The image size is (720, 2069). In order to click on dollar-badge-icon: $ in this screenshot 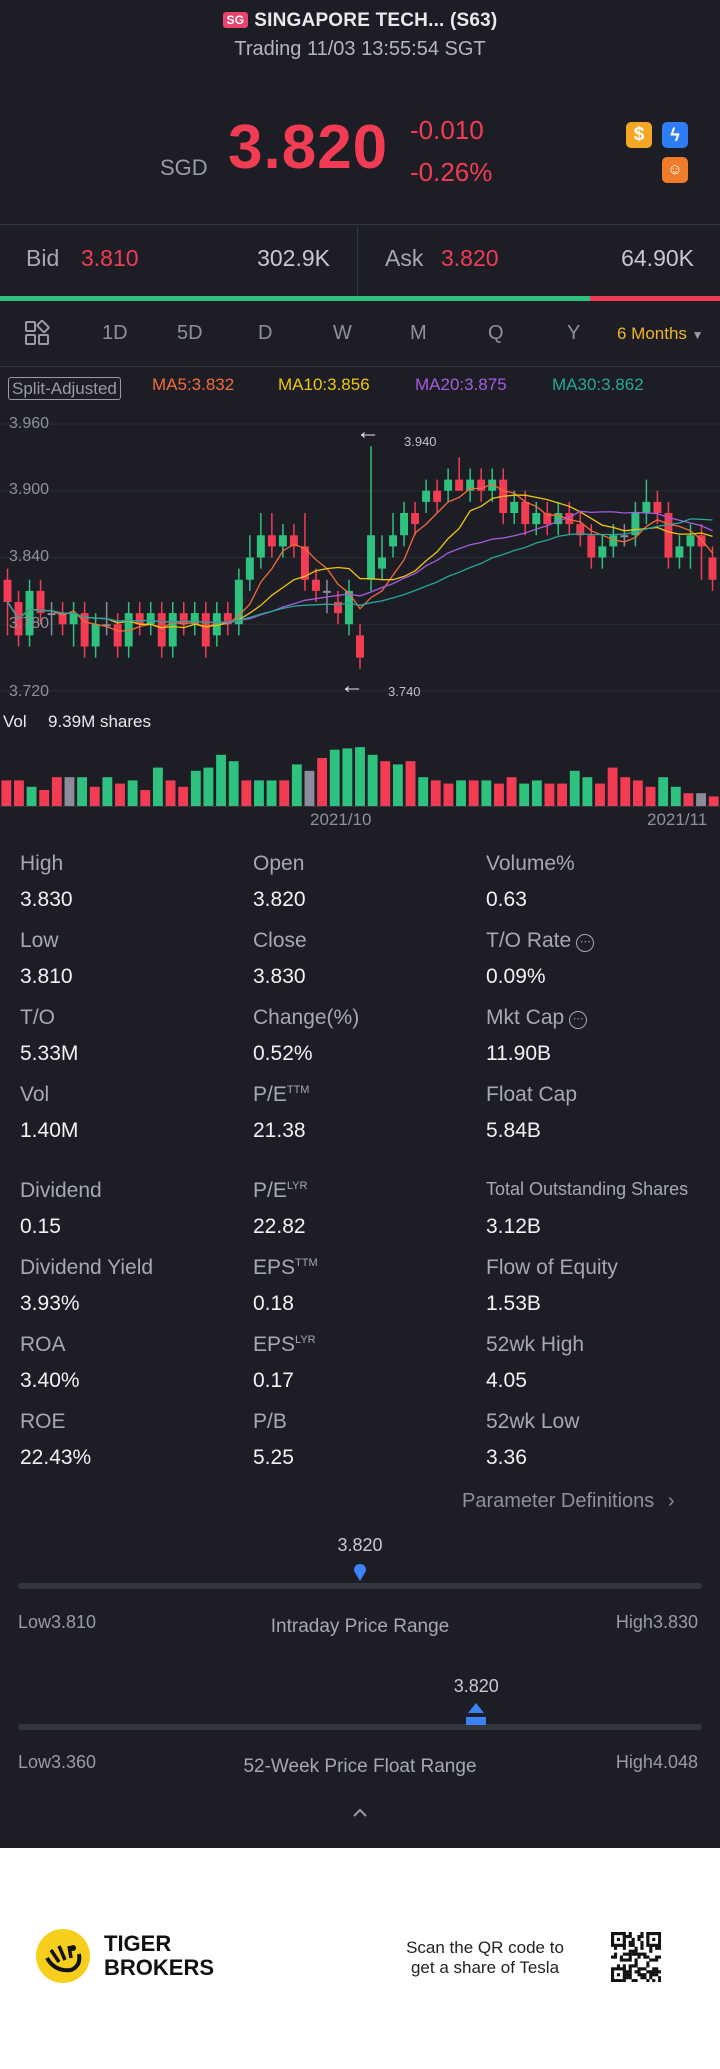, I will do `click(639, 135)`.